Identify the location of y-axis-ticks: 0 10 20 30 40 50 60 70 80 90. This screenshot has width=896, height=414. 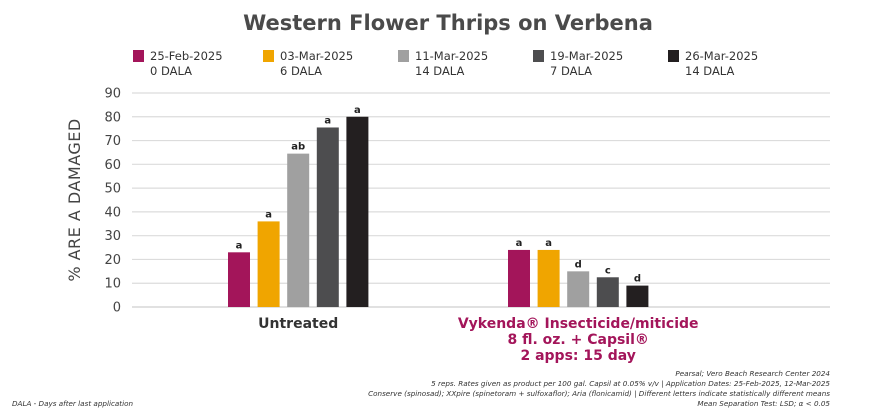
(112, 201).